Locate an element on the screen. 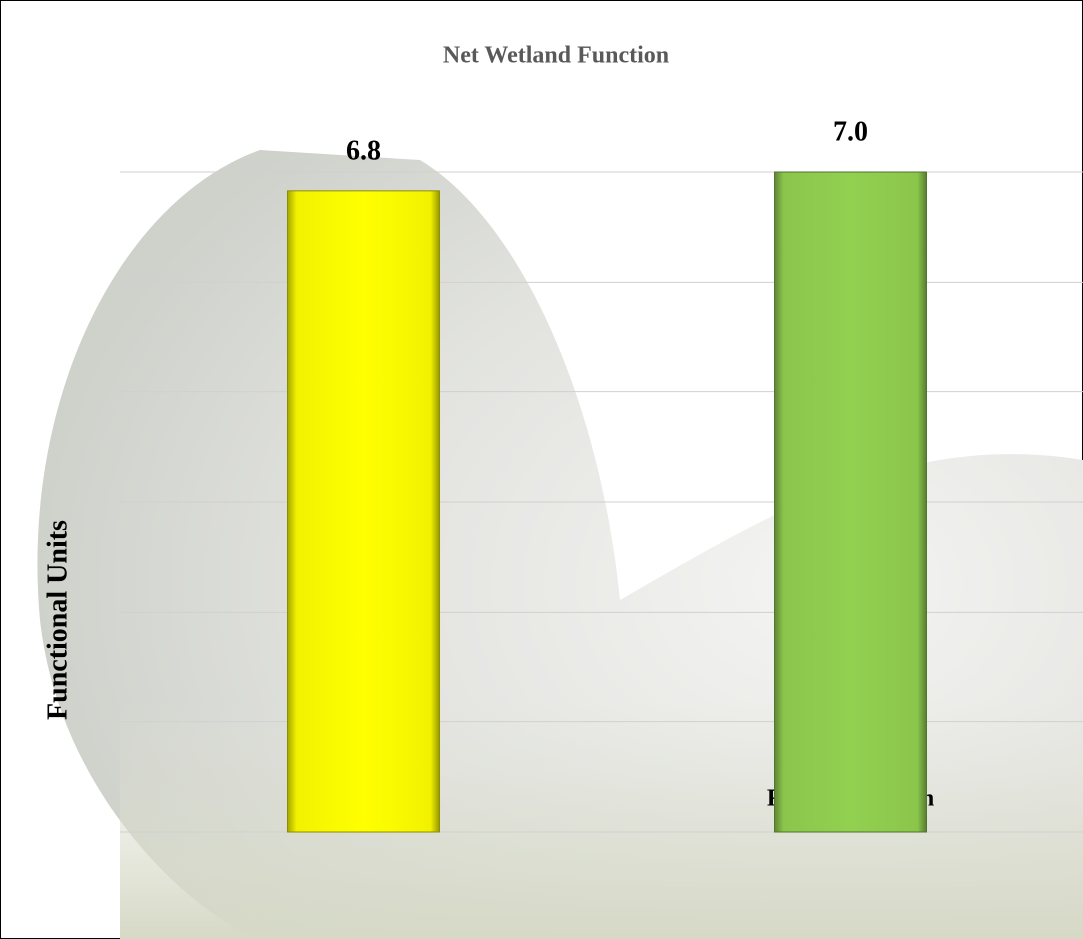 Image resolution: width=1083 pixels, height=939 pixels. y-axis-label: Functional Units is located at coordinates (57, 620).